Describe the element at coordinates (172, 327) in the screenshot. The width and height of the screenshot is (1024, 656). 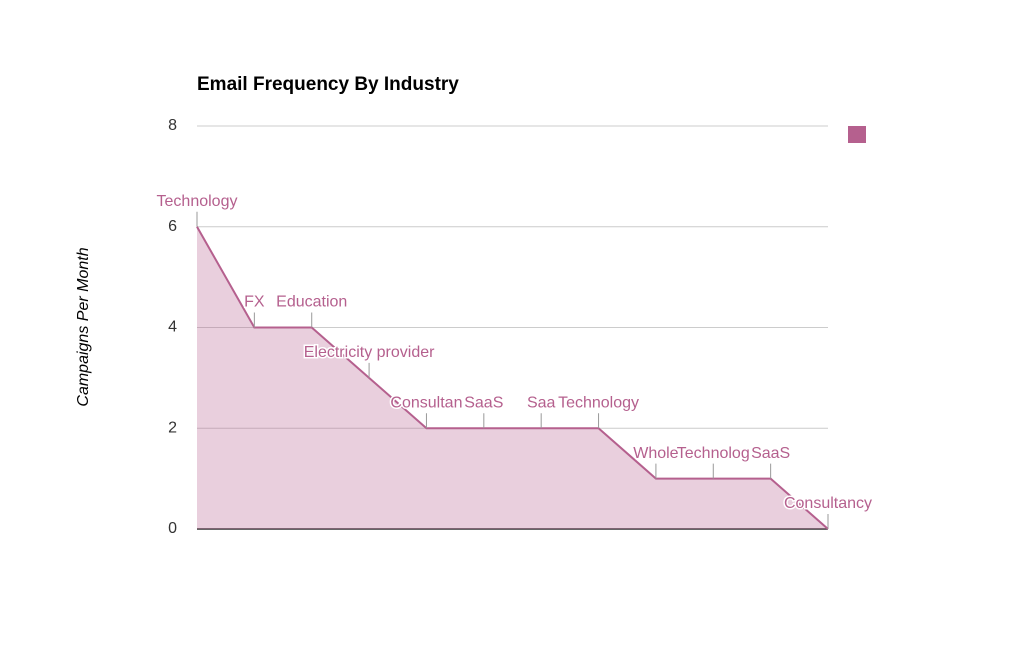
I see `y-tick-label: 4` at that location.